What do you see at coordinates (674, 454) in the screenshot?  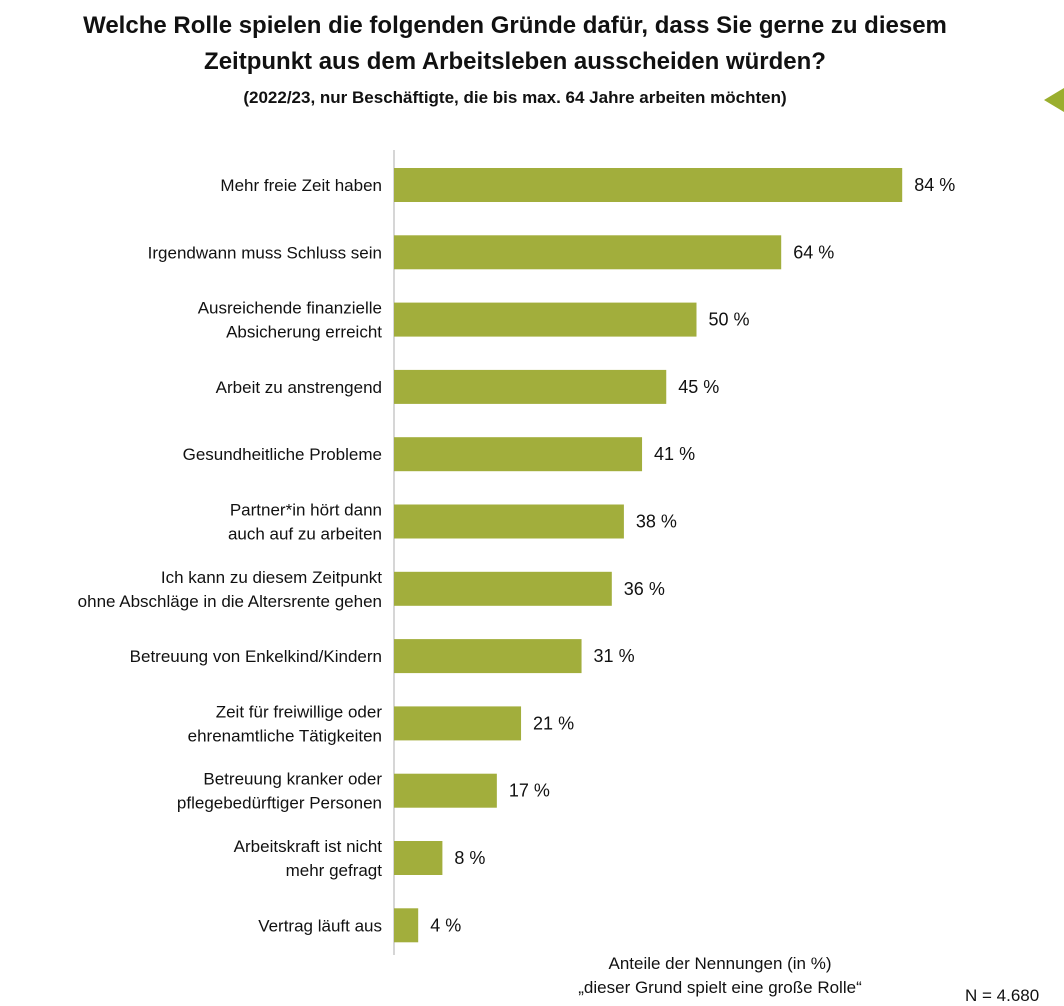 I see `bar-value-label: 41 %` at bounding box center [674, 454].